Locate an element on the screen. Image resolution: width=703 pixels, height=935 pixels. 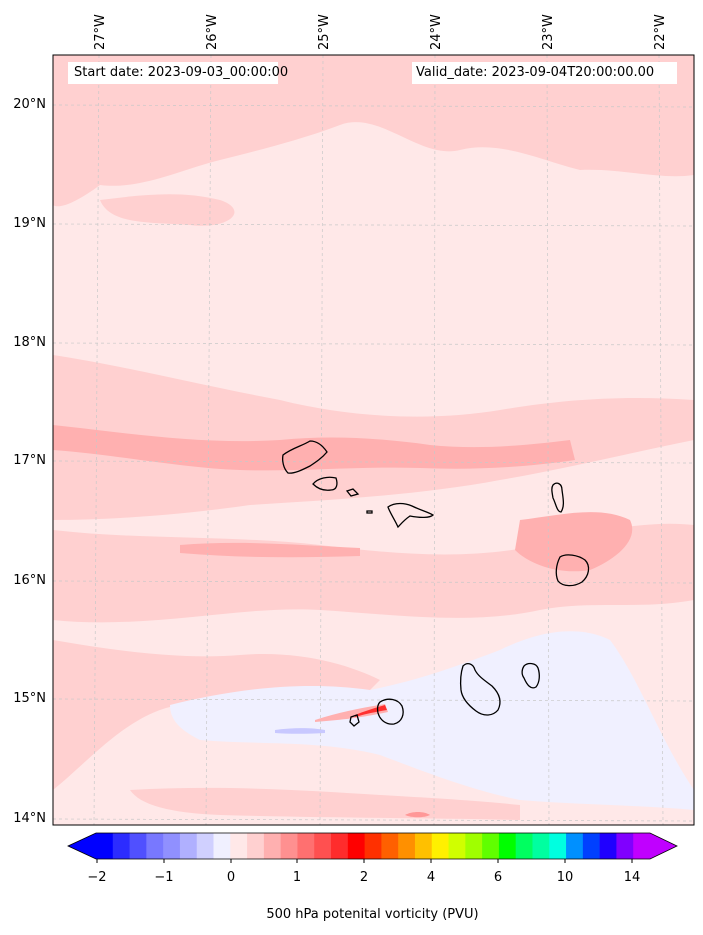
island-sao-nicolau is located at coordinates (411, 515).